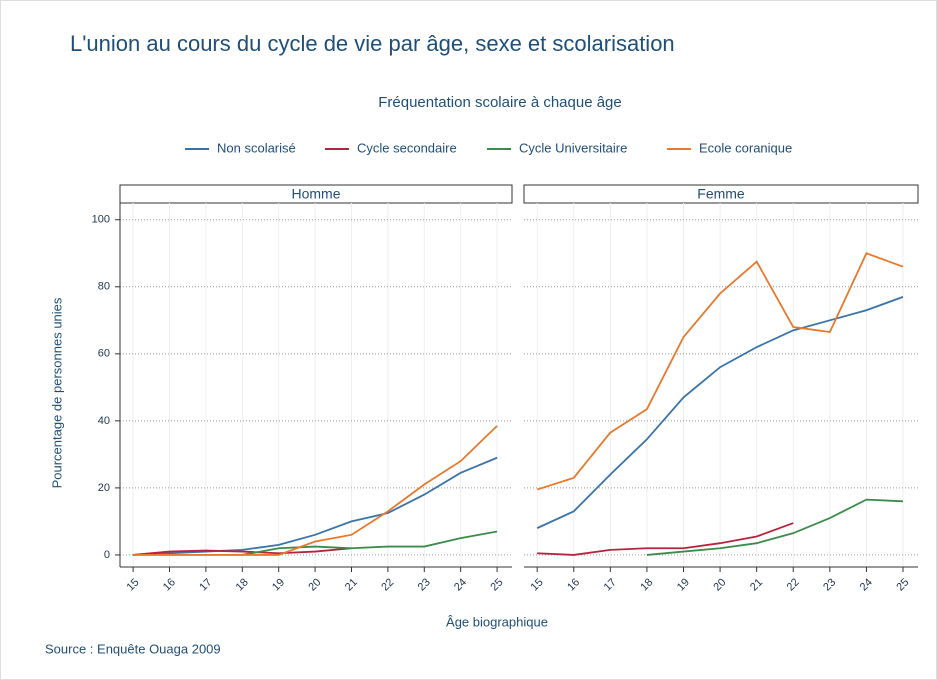 The height and width of the screenshot is (680, 937). I want to click on panel-title: Homme, so click(315, 194).